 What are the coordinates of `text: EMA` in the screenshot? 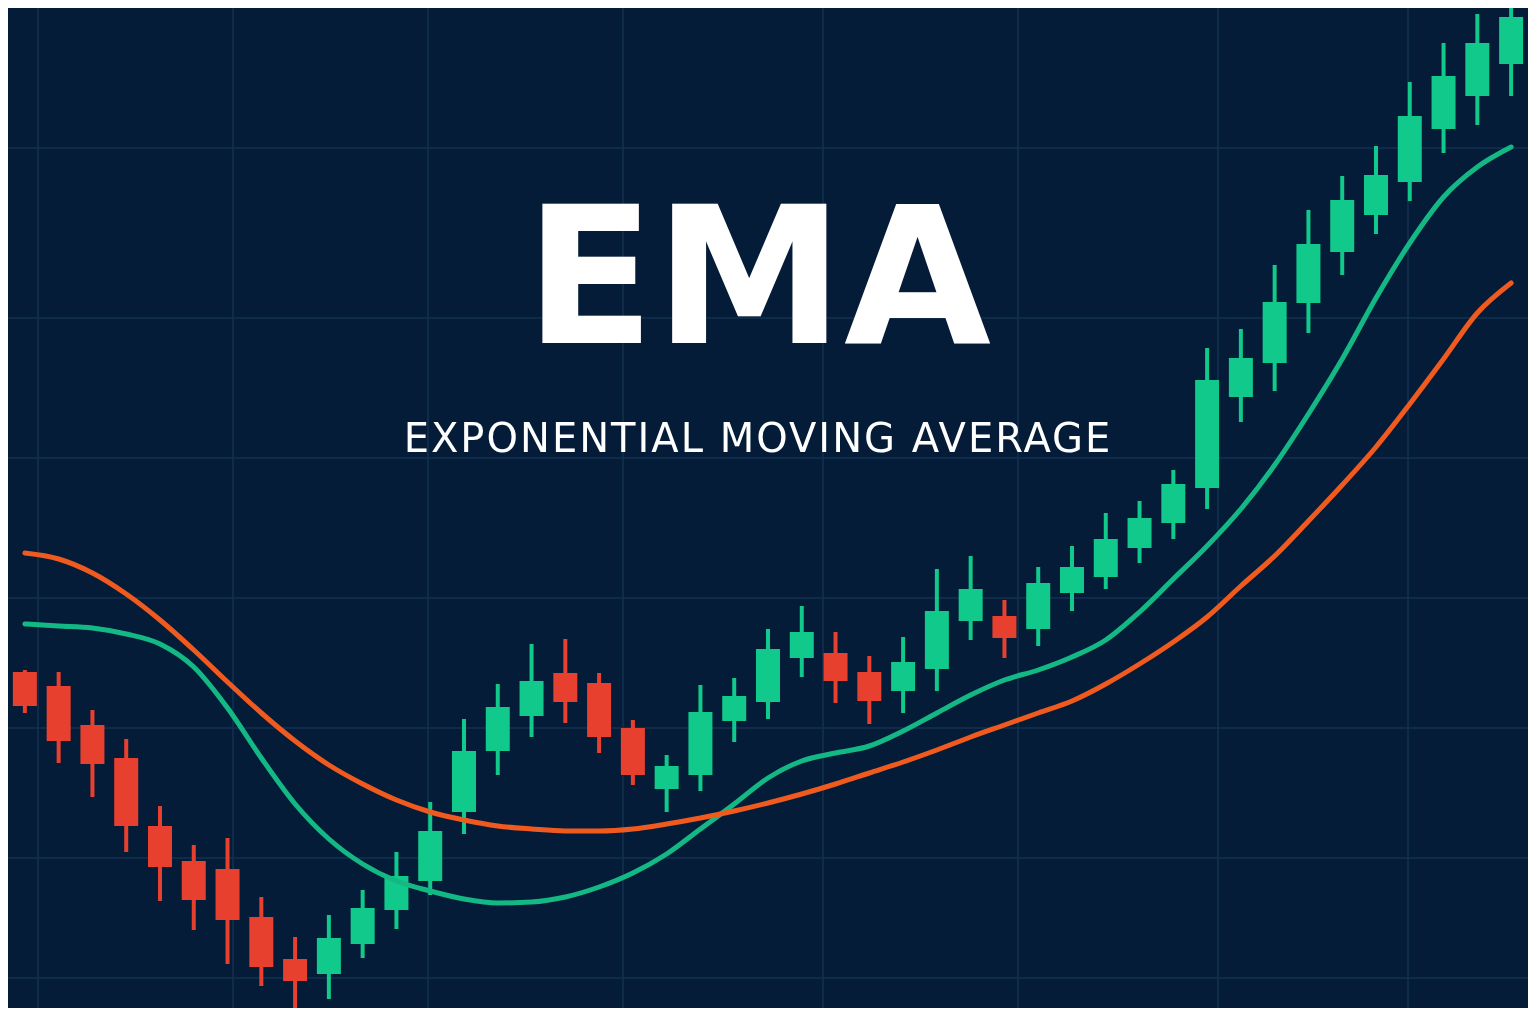 It's located at (758, 277).